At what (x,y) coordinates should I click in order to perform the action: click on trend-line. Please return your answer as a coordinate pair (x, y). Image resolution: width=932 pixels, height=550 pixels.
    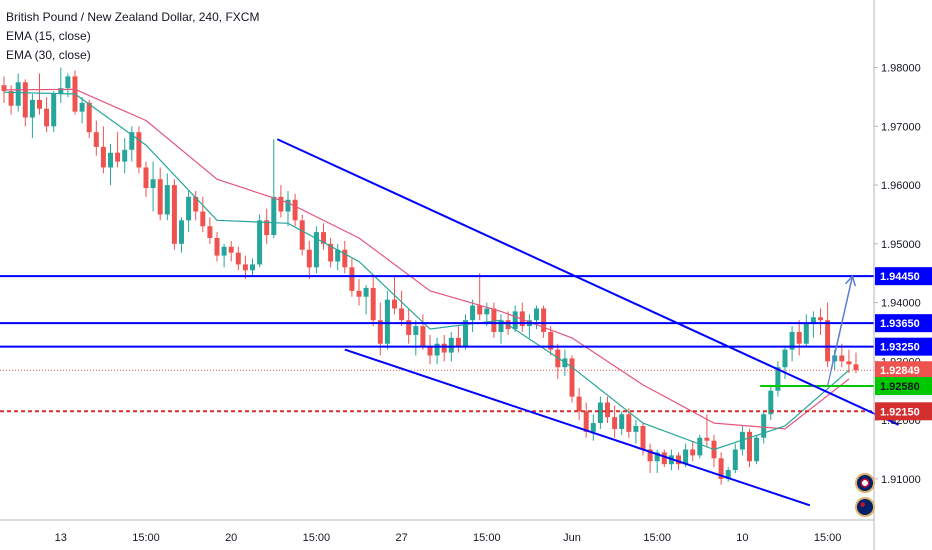
    Looking at the image, I should click on (577, 427).